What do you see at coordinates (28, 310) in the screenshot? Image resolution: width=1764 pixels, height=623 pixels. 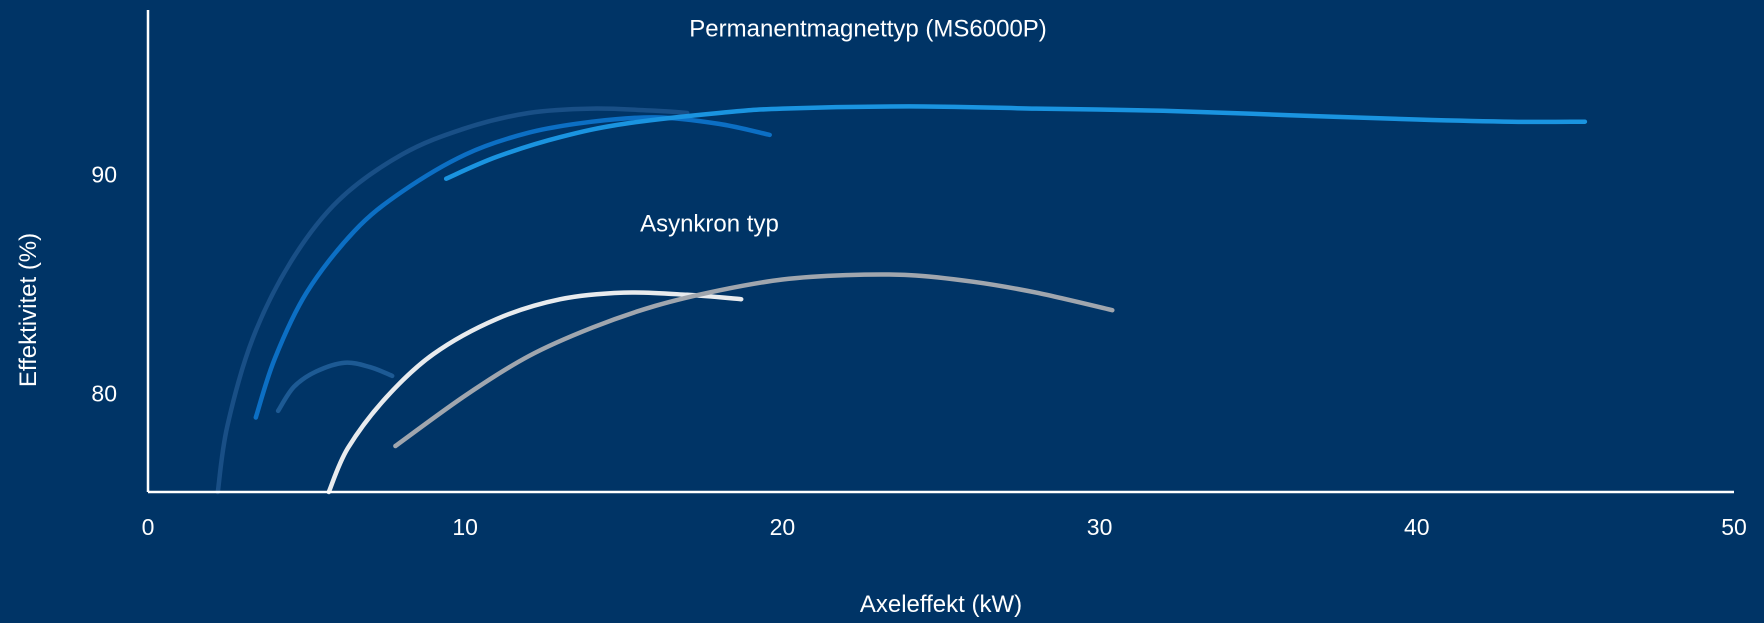 I see `y-axis-title: Effektivitet (%)` at bounding box center [28, 310].